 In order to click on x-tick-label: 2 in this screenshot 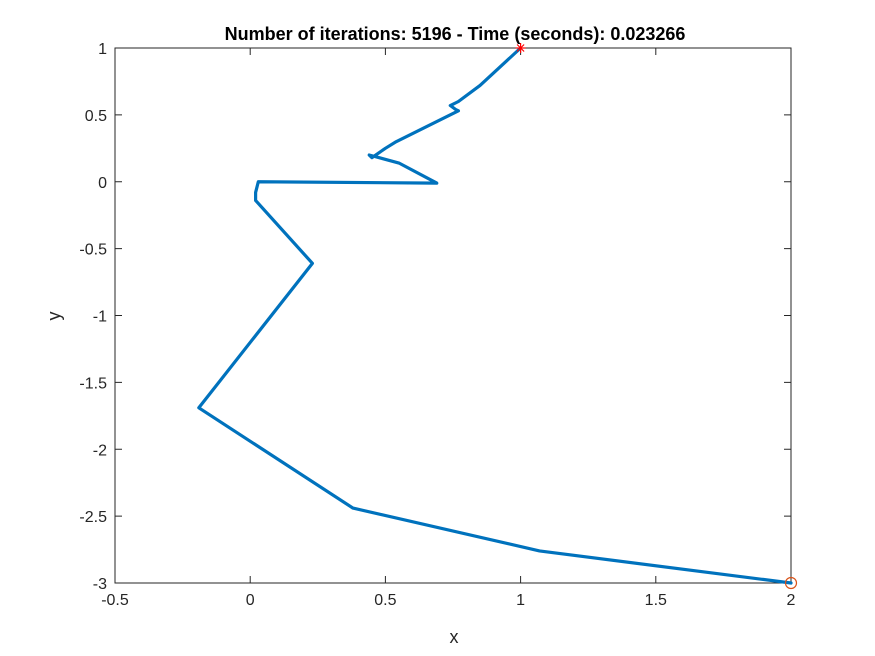, I will do `click(791, 600)`.